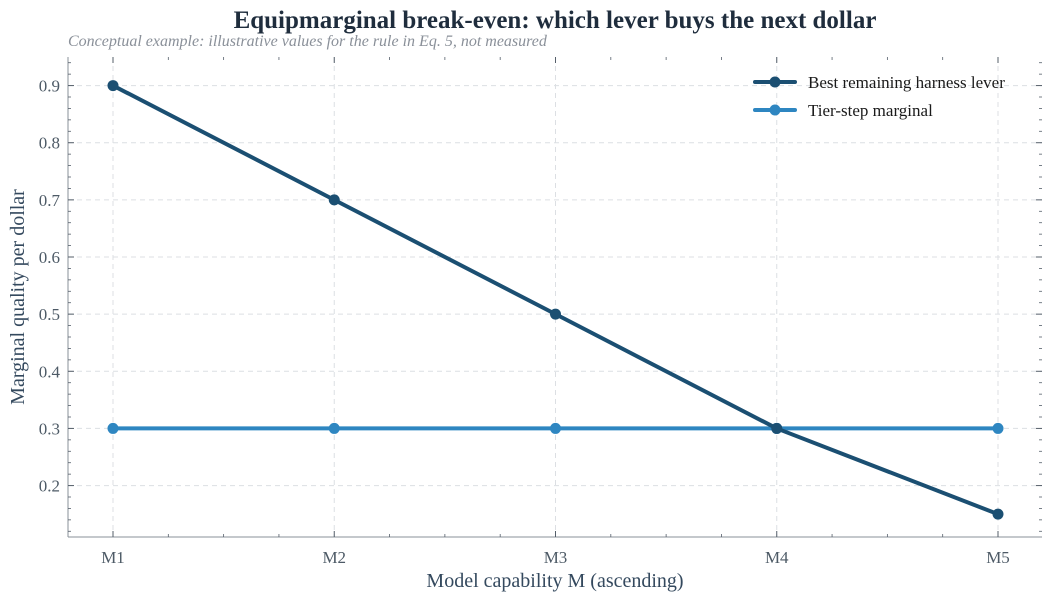 This screenshot has height=600, width=1050. Describe the element at coordinates (870, 110) in the screenshot. I see `legend-label: Tier-step marginal` at that location.